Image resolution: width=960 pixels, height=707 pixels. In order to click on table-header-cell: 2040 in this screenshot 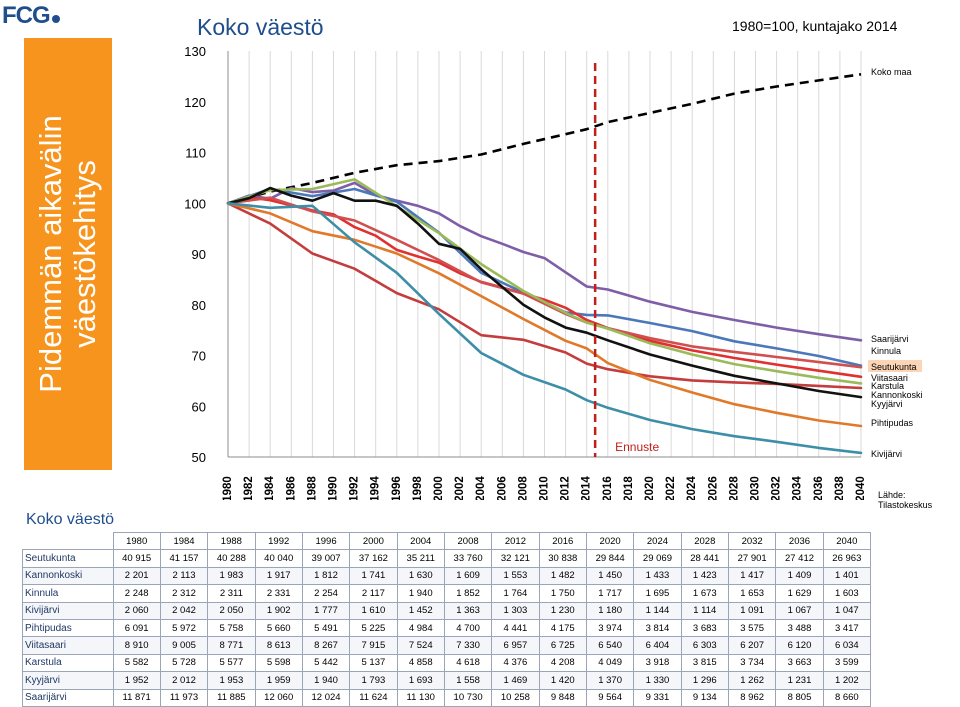, I will do `click(847, 541)`.